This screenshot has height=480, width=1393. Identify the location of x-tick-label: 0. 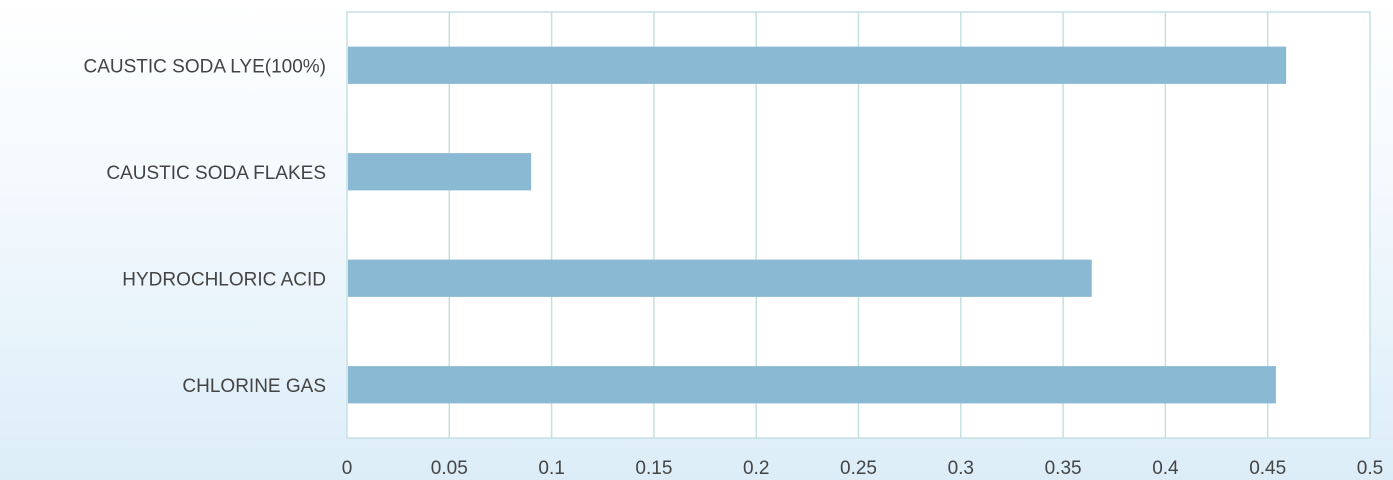
(347, 468).